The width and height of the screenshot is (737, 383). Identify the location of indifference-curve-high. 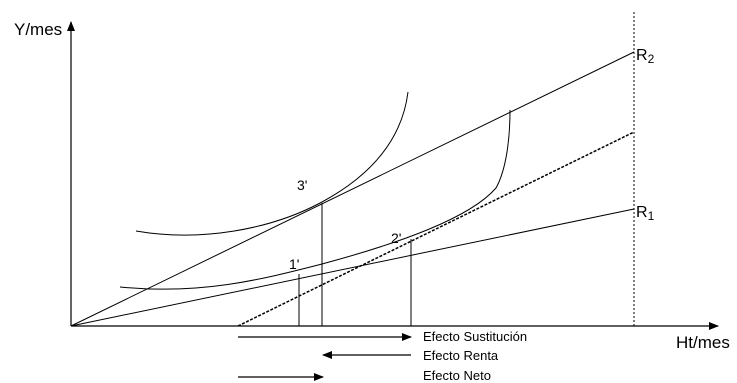
(272, 163).